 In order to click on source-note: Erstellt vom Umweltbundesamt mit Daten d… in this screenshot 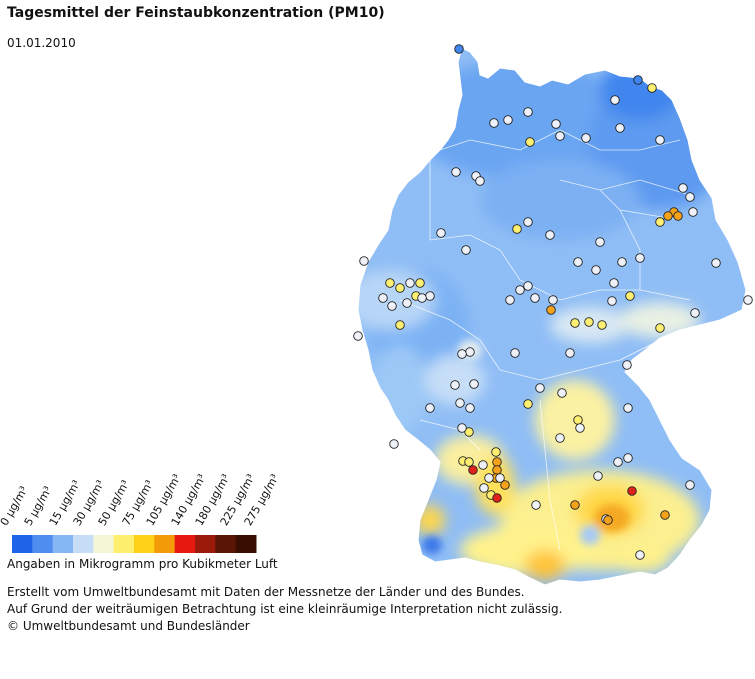, I will do `click(284, 609)`.